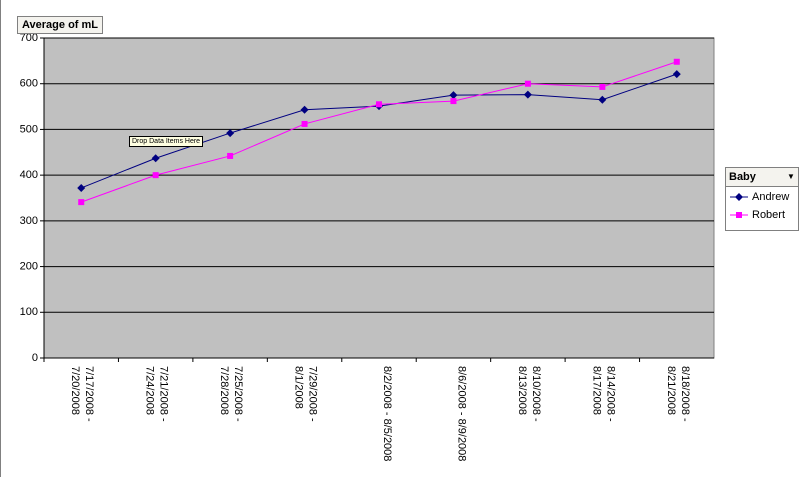 Image resolution: width=800 pixels, height=477 pixels. What do you see at coordinates (762, 177) in the screenshot?
I see `legend-field-button: Baby ▼` at bounding box center [762, 177].